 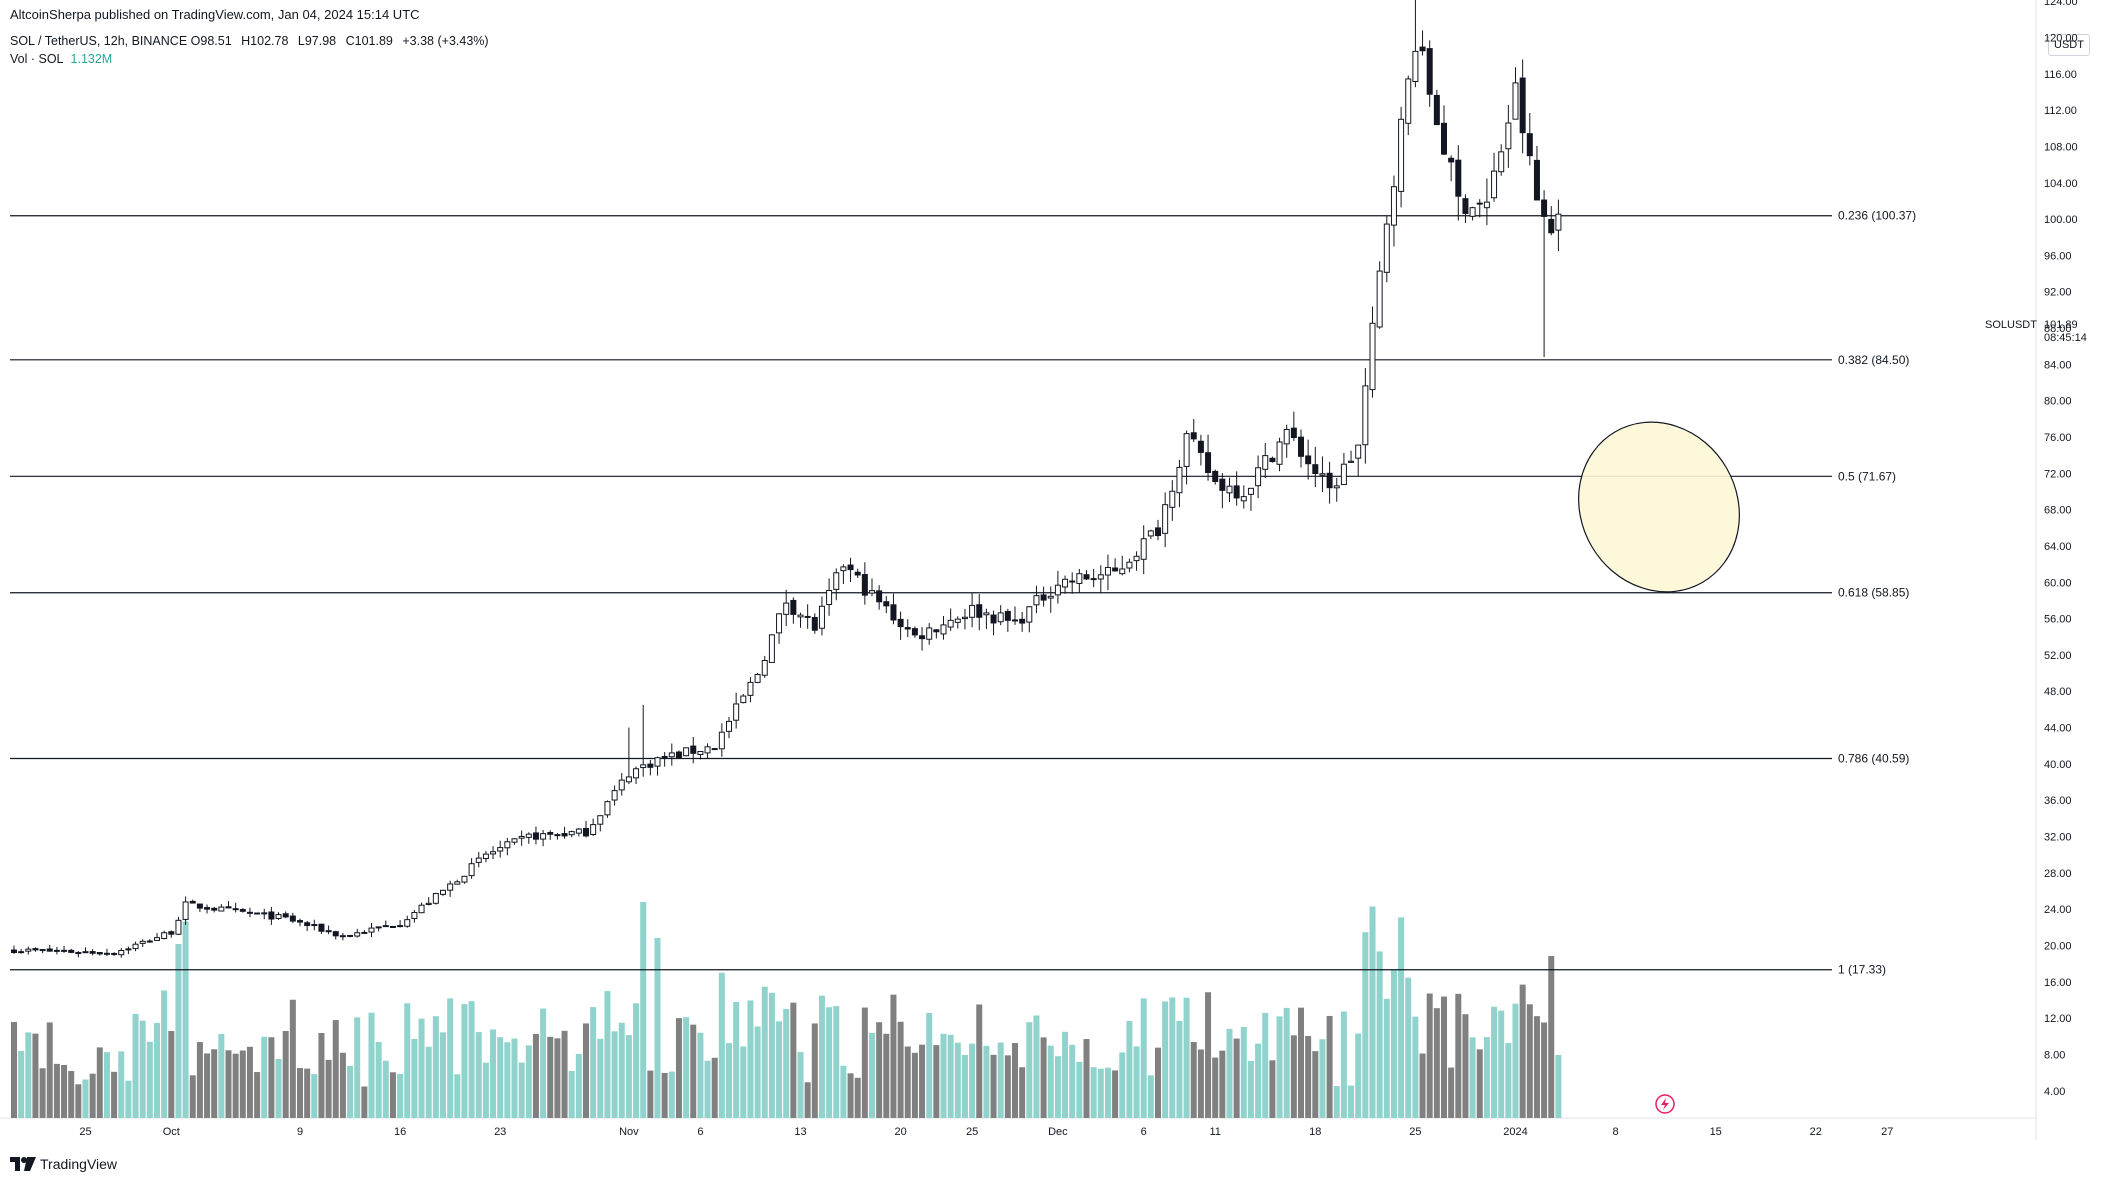 What do you see at coordinates (2058, 547) in the screenshot?
I see `y-tick-label: 64.00` at bounding box center [2058, 547].